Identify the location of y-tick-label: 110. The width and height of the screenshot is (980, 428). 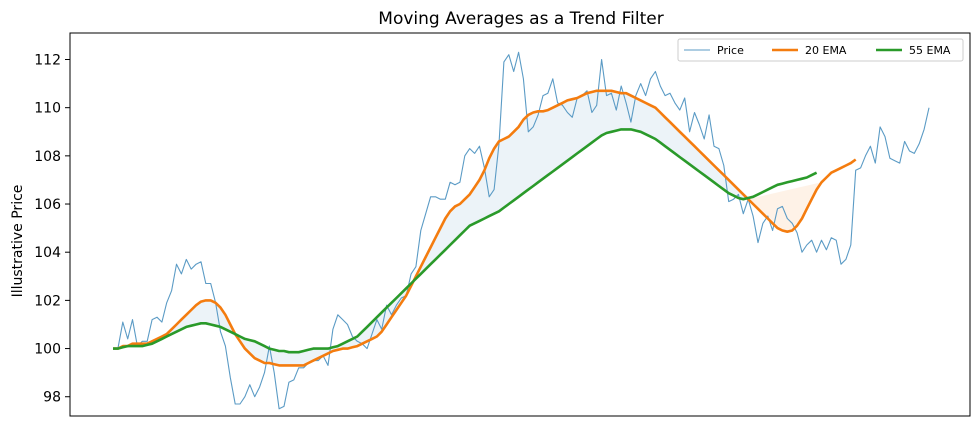
(47, 109).